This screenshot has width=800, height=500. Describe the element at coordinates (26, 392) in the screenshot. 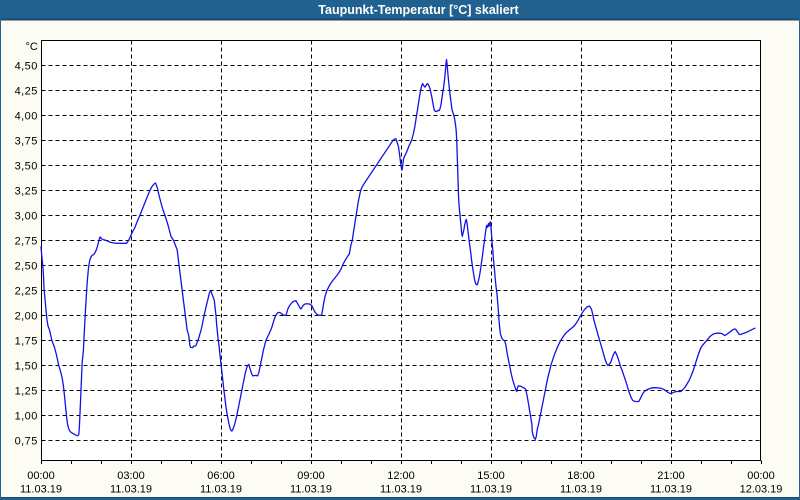

I see `svg-text: 1,25` at that location.